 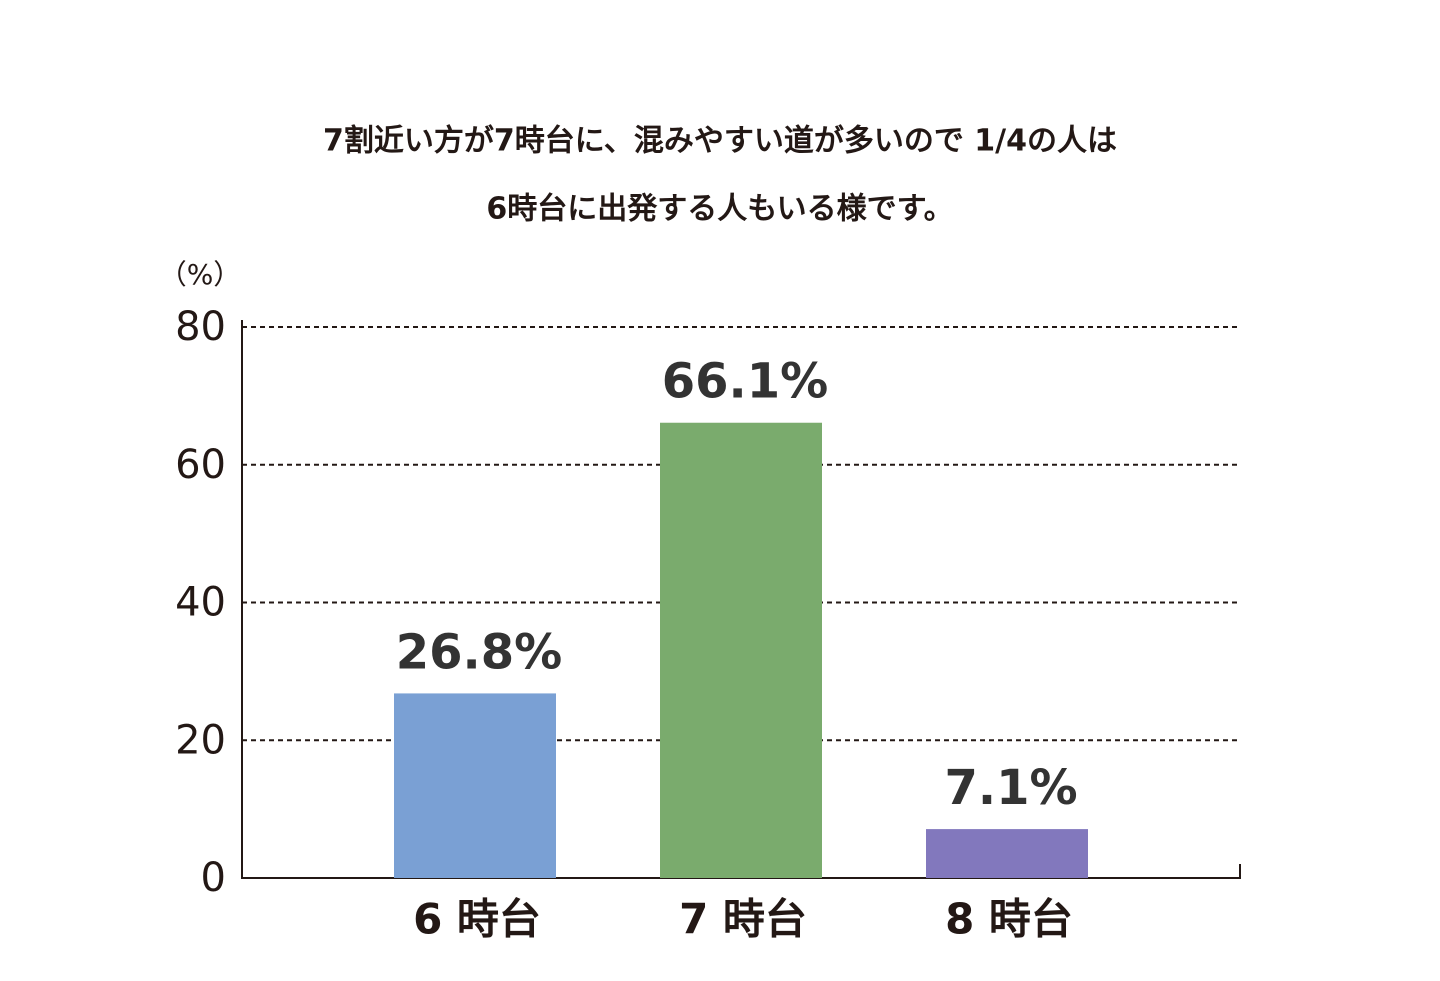 What do you see at coordinates (477, 919) in the screenshot?
I see `x-tick-label: 6 時台` at bounding box center [477, 919].